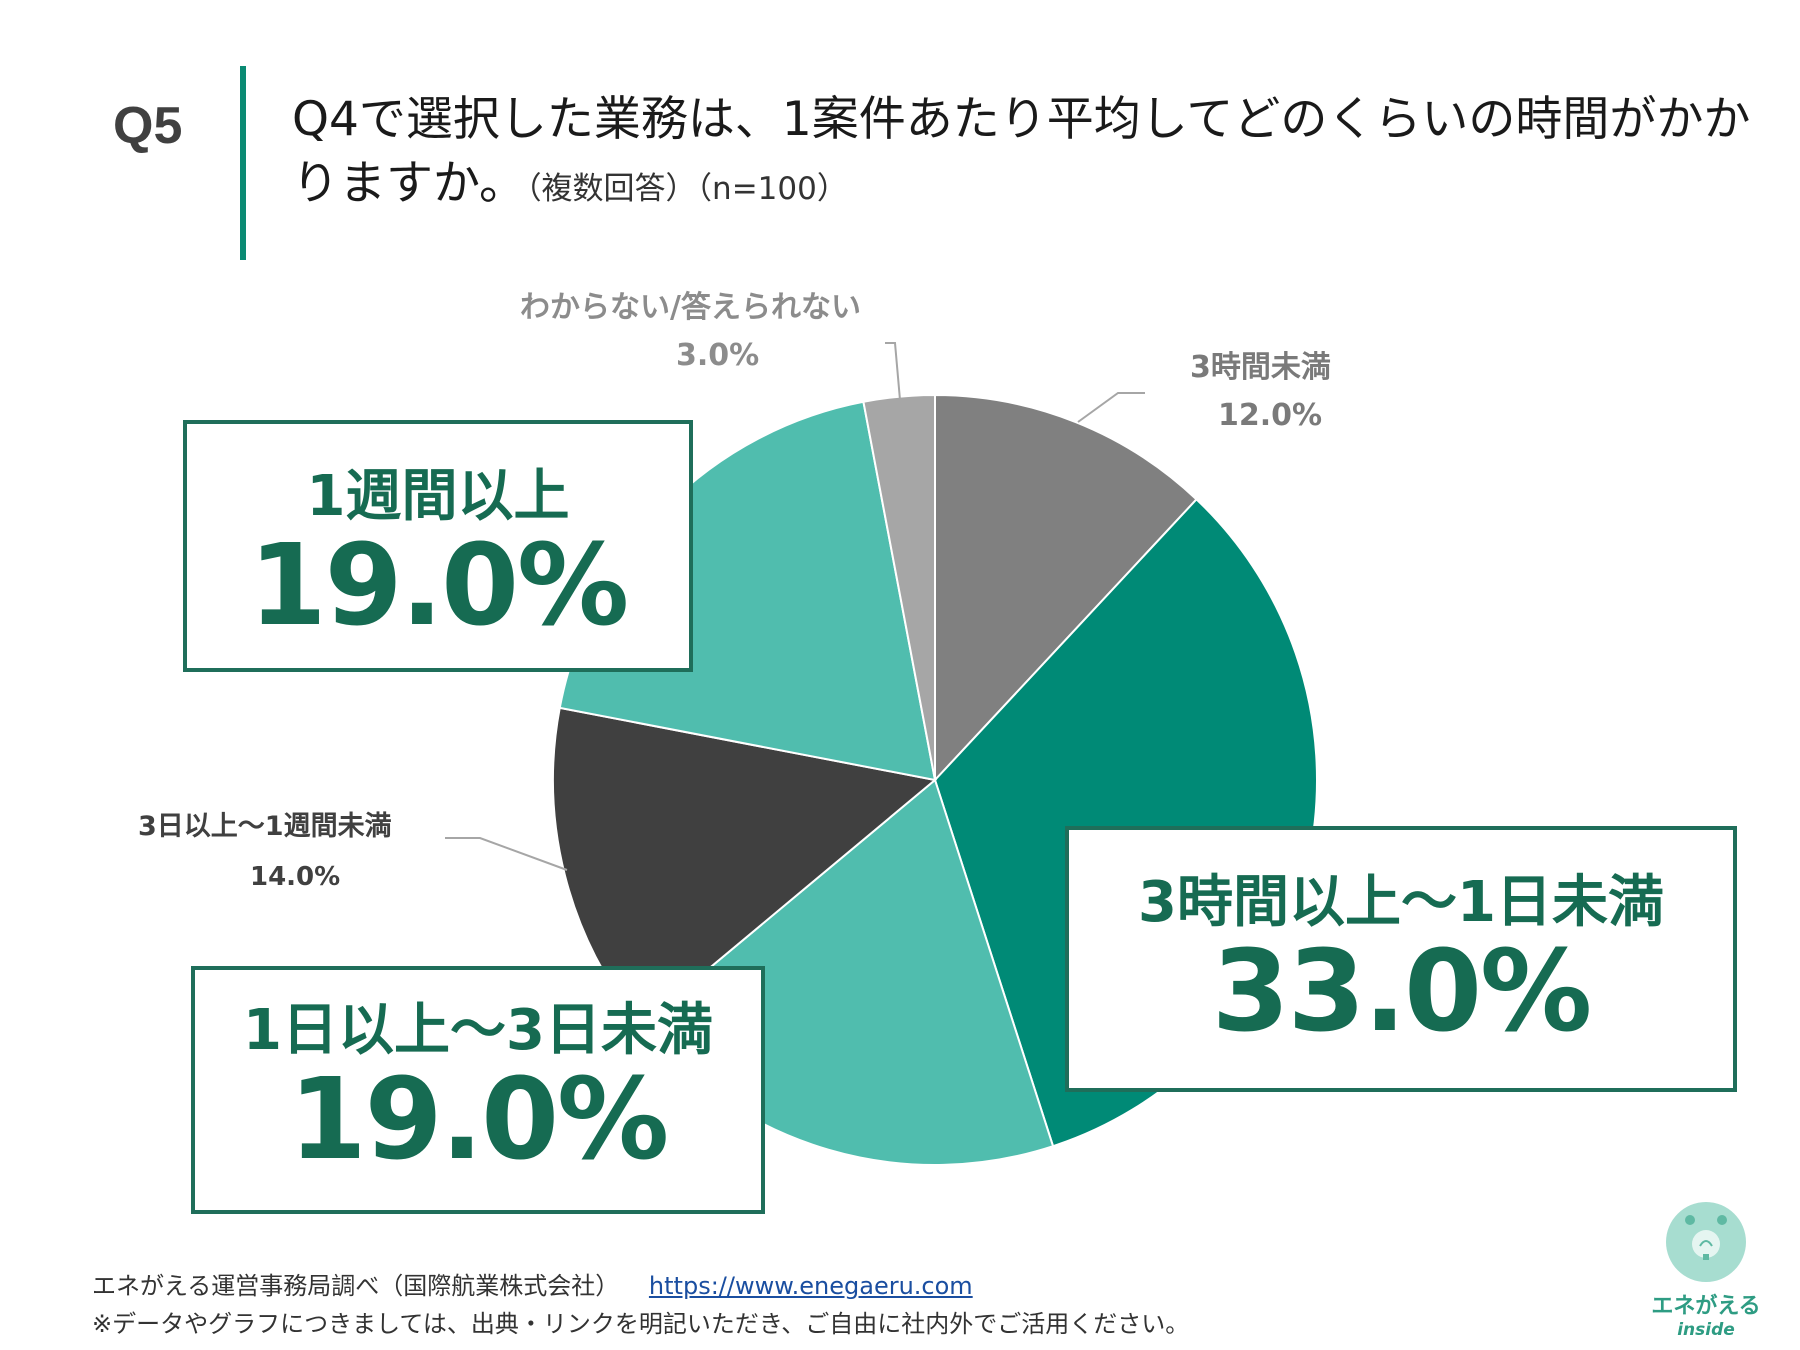  Describe the element at coordinates (1706, 1330) in the screenshot. I see `logo-sub: inside` at that location.